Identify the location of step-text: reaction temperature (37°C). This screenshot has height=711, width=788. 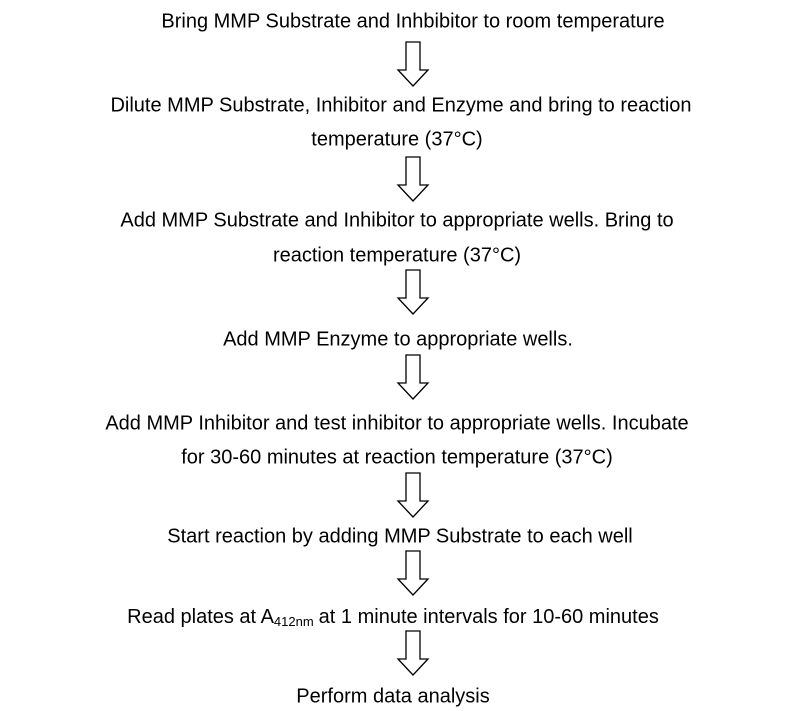
(397, 255).